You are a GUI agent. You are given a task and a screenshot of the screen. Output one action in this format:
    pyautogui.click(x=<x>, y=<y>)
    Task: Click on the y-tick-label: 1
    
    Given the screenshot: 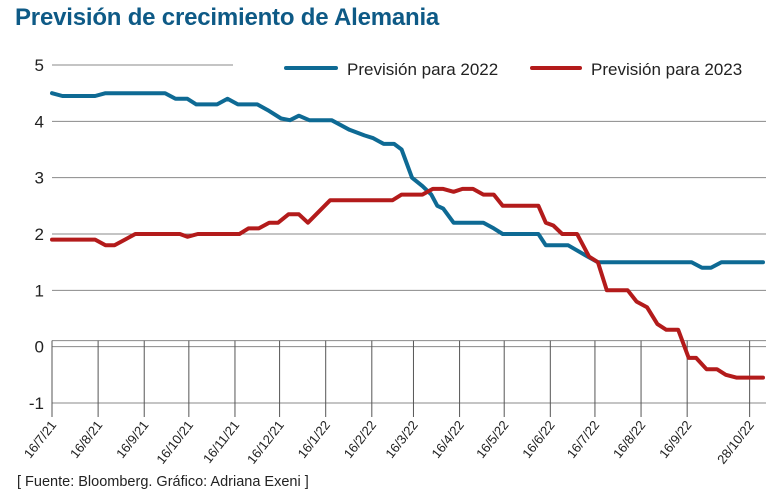 What is the action you would take?
    pyautogui.click(x=39, y=290)
    